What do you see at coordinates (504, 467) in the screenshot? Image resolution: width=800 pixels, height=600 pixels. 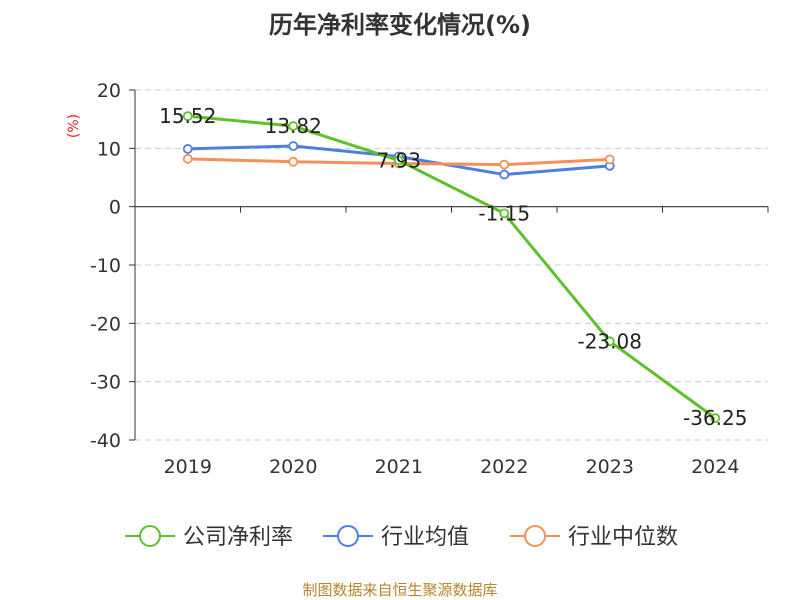 I see `x-tick-label: 2022` at bounding box center [504, 467].